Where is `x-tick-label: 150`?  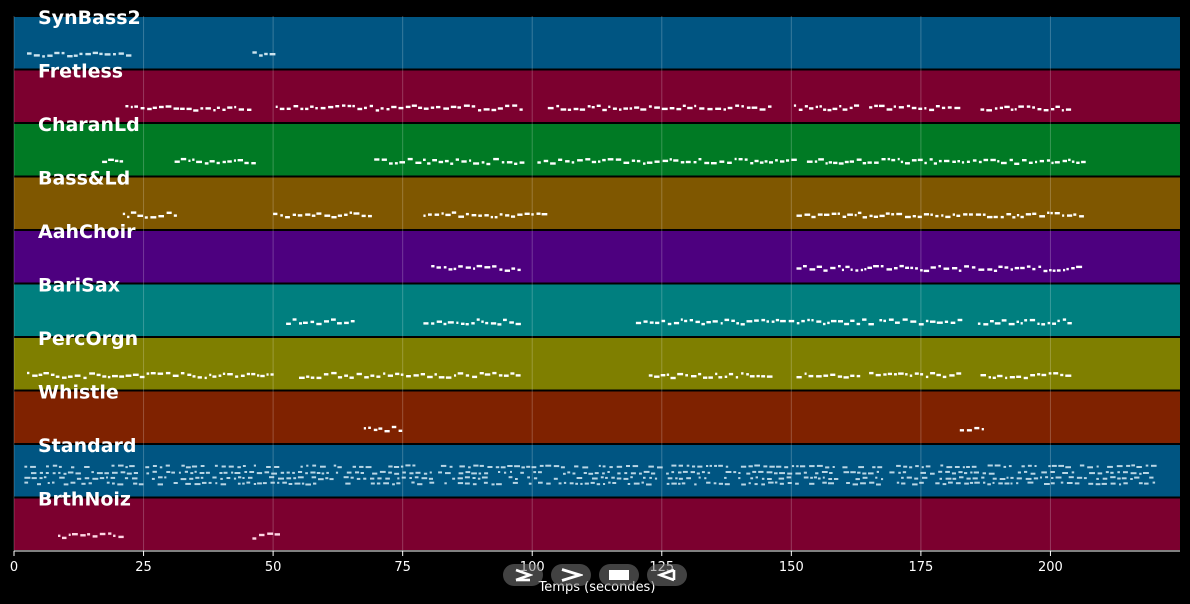
x-tick-label: 150 is located at coordinates (791, 567).